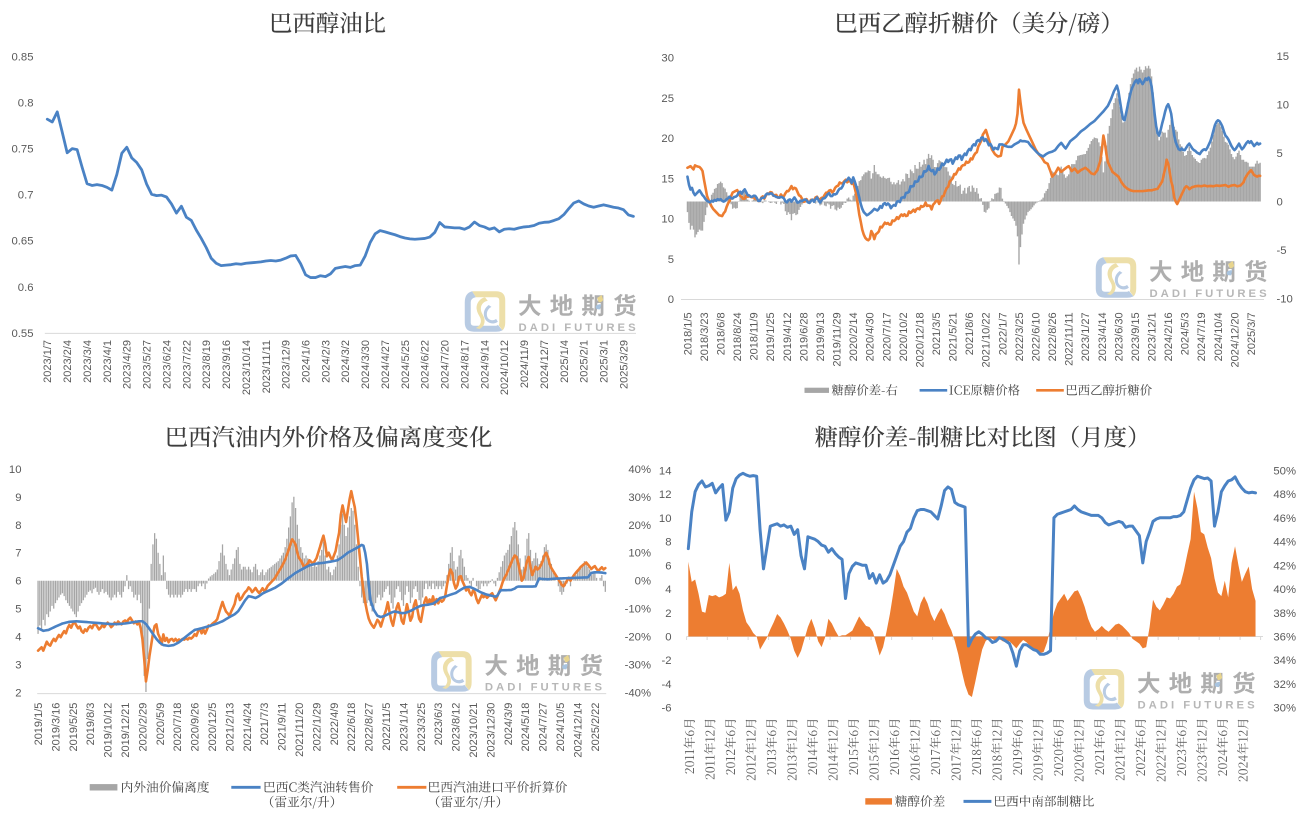 The height and width of the screenshot is (823, 1304). I want to click on svg-text: 30%, so click(1284, 709).